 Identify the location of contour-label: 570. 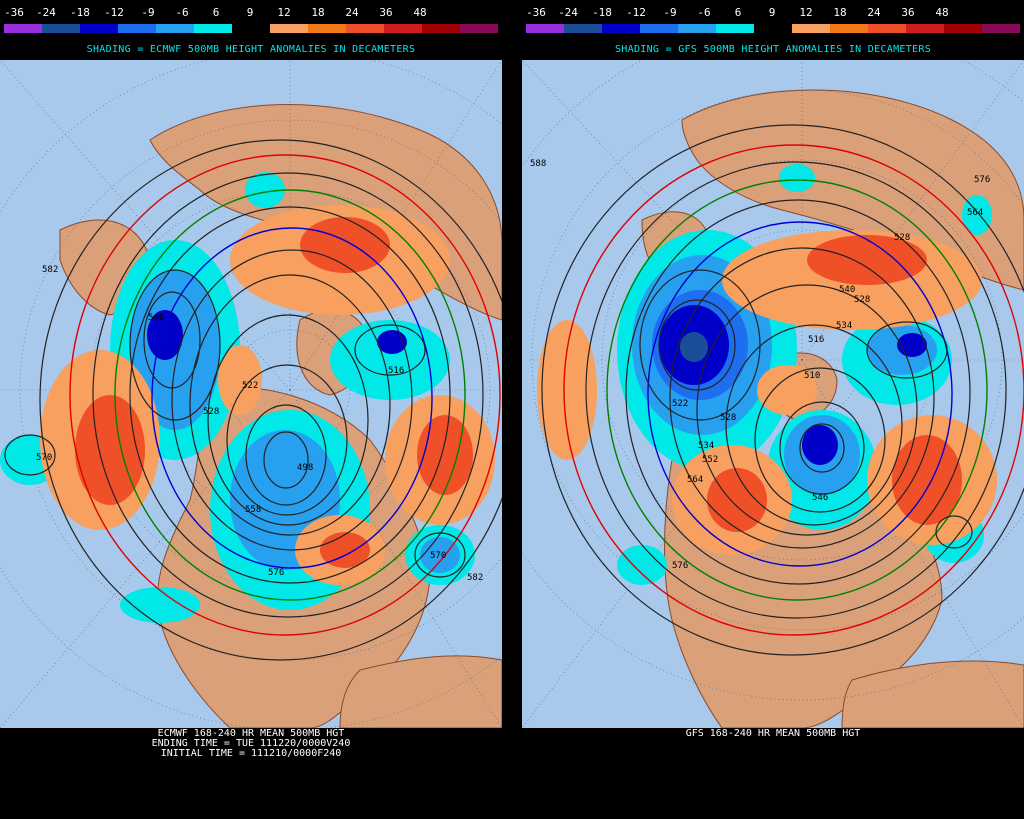
(438, 556).